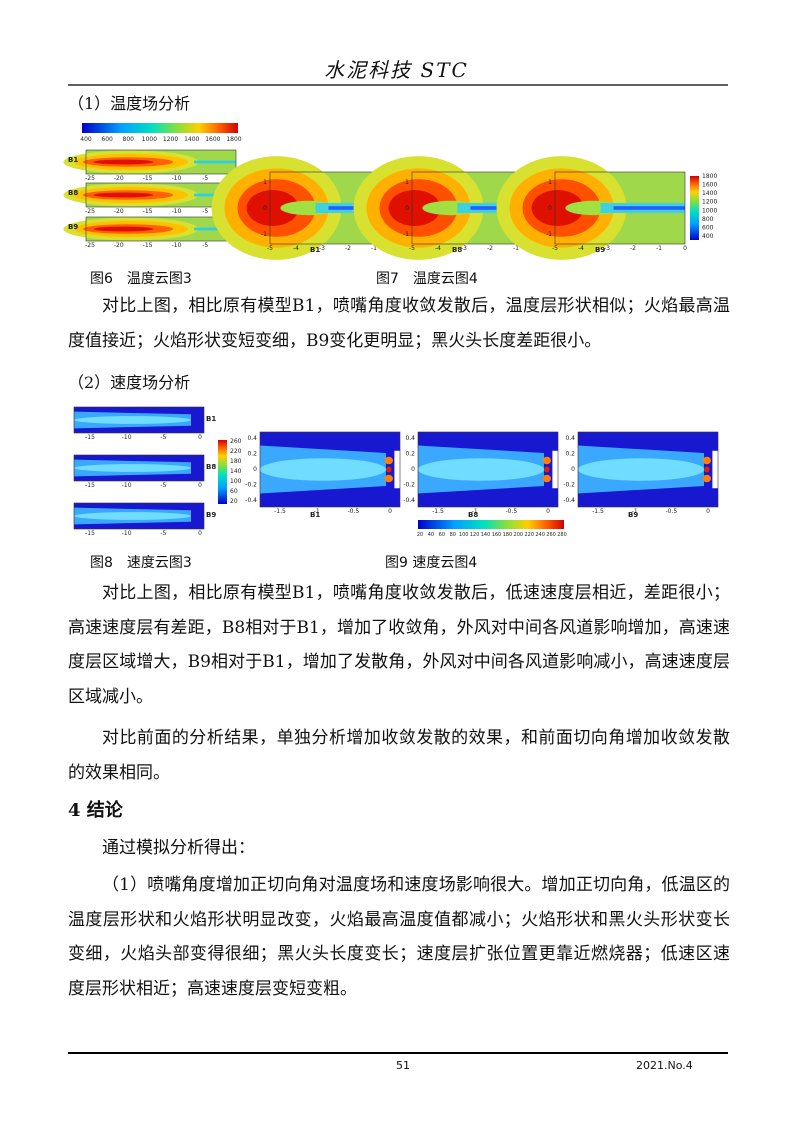  I want to click on colorbar-label: 40, so click(431, 535).